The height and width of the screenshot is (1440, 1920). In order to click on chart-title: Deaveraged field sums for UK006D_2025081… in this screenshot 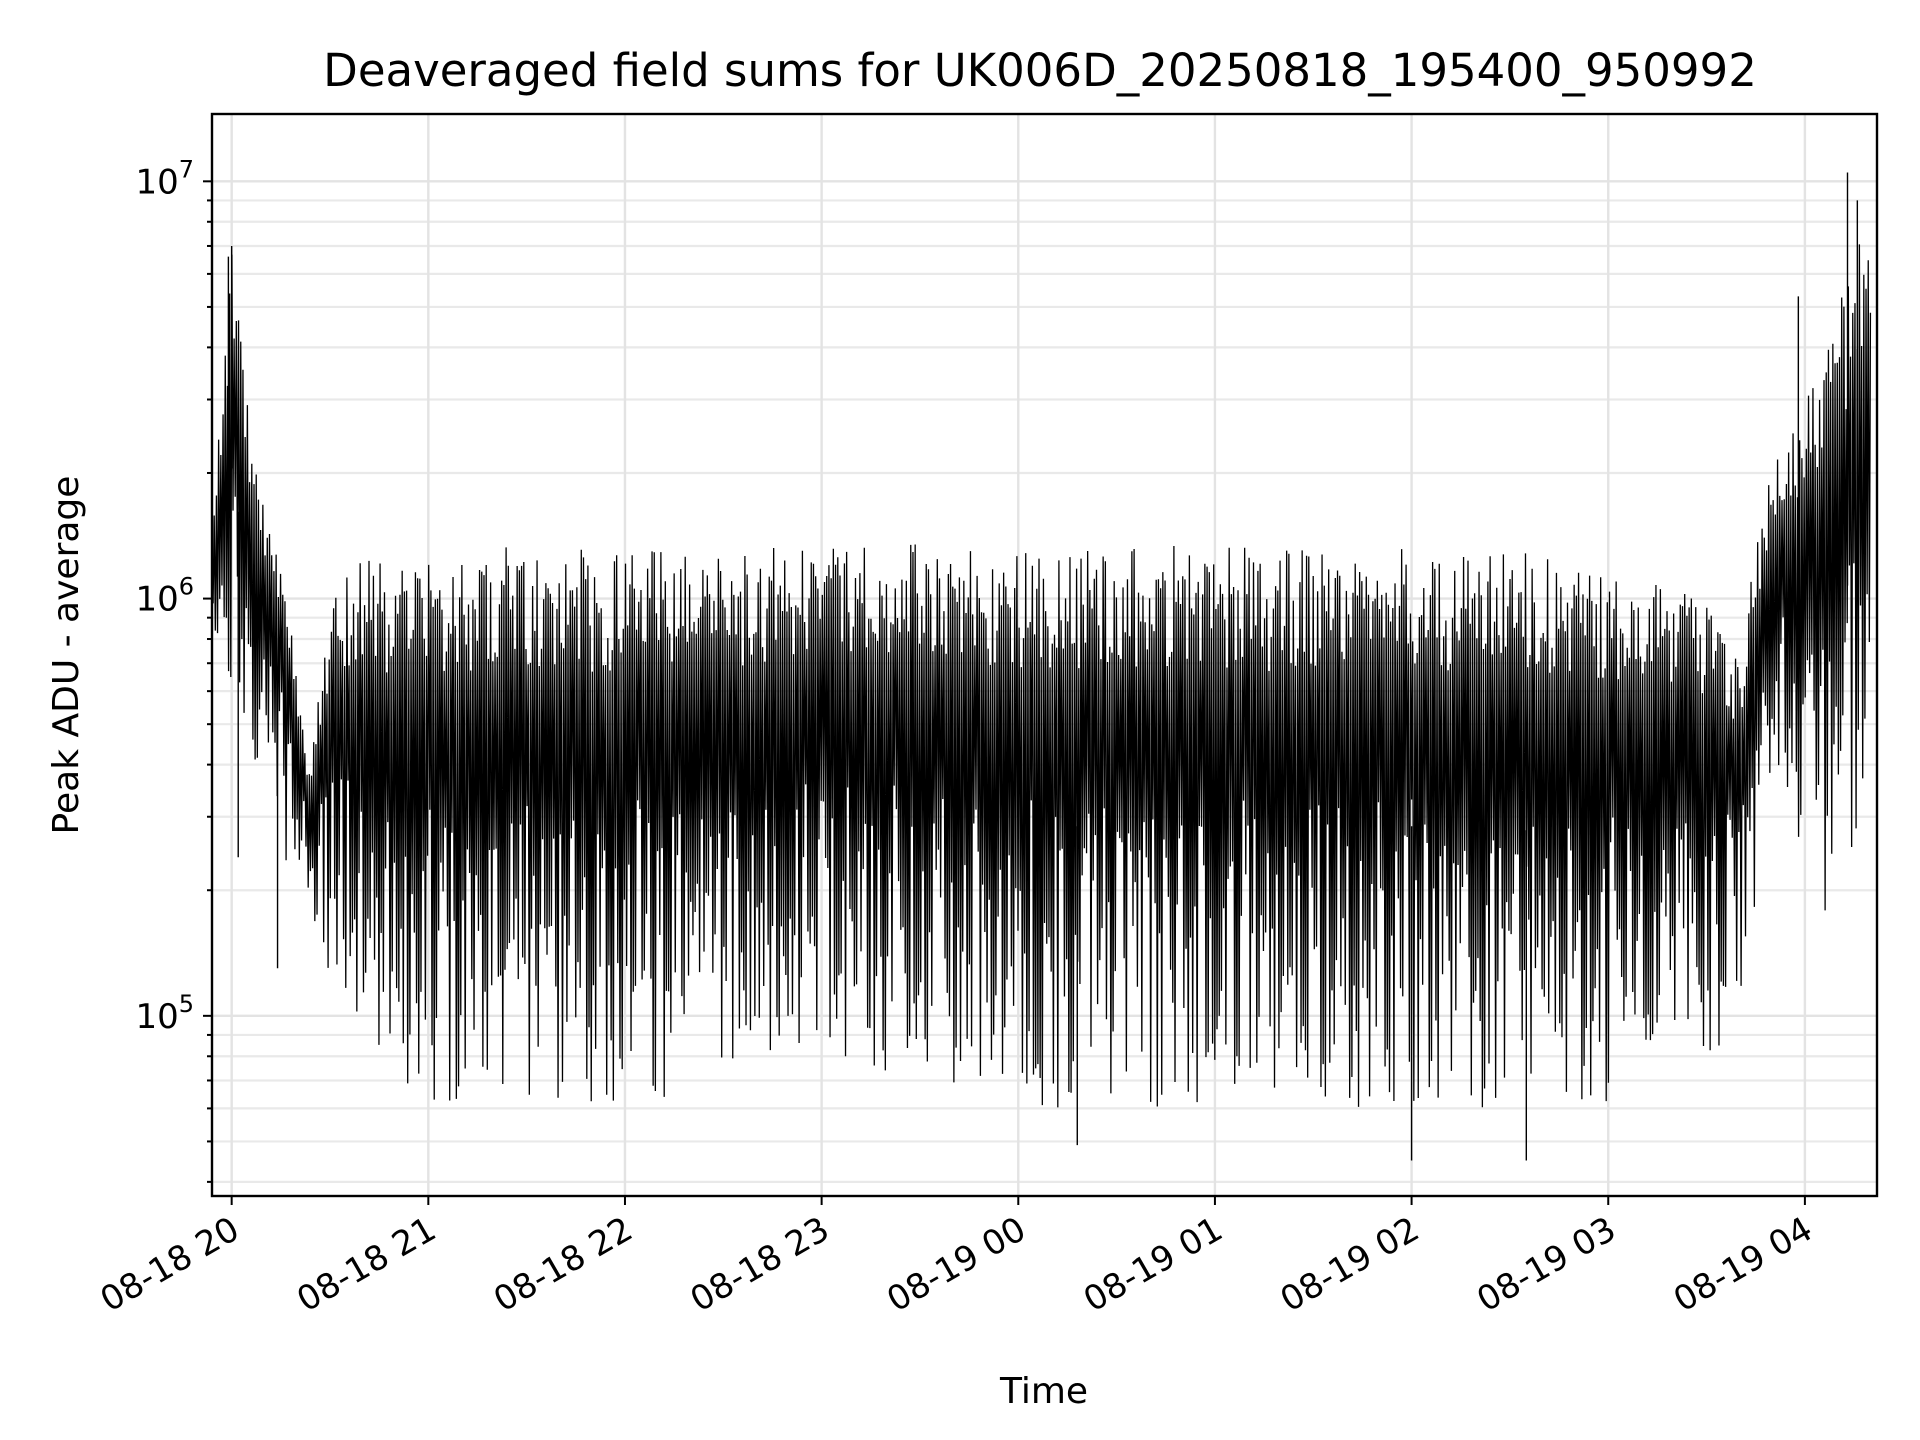, I will do `click(1040, 70)`.